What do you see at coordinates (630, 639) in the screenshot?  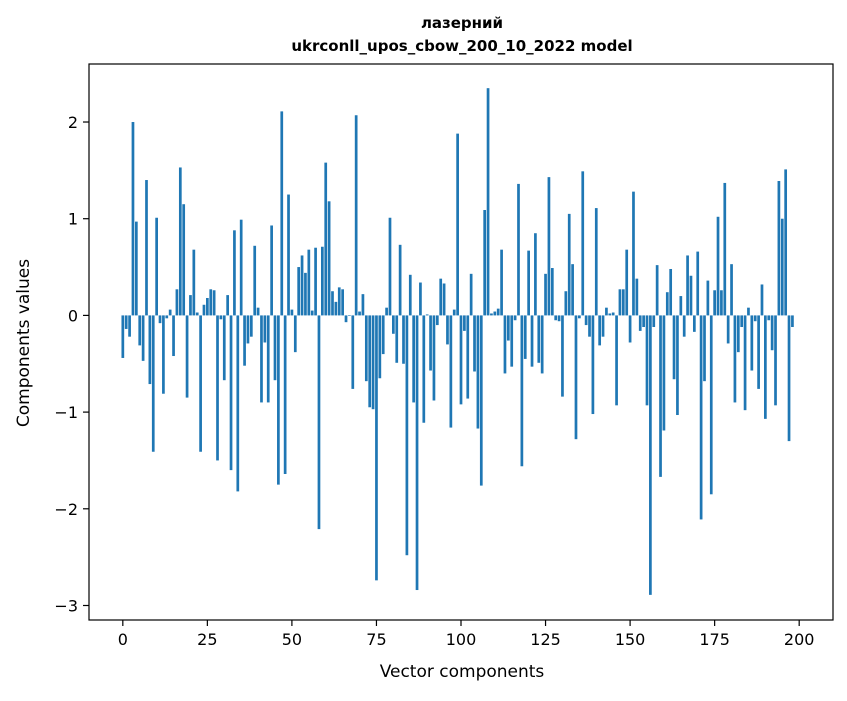 I see `x-tick-label: 150` at bounding box center [630, 639].